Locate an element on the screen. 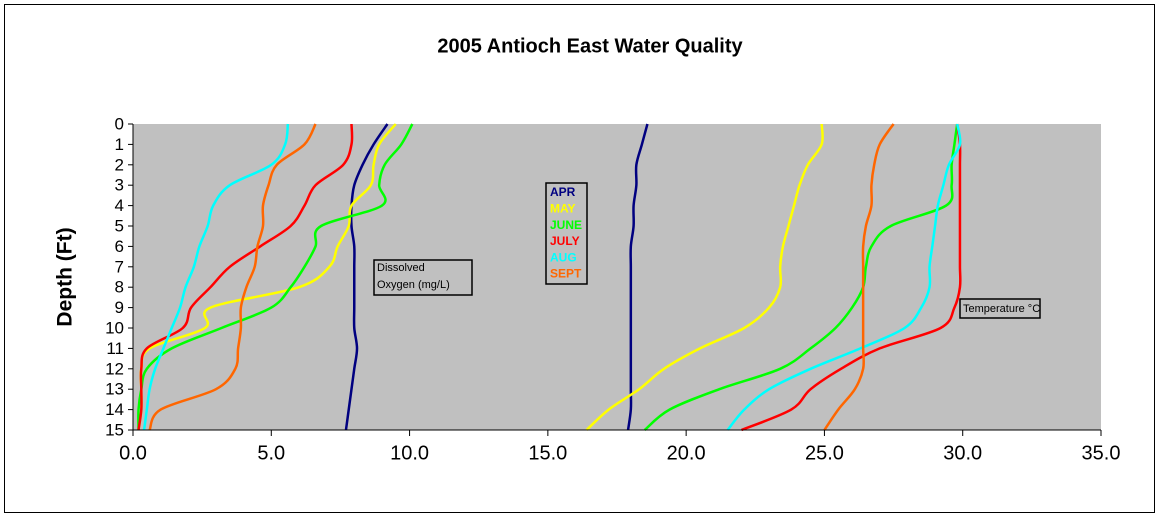 The height and width of the screenshot is (516, 1161). x-tick-label: 5.0 is located at coordinates (271, 453).